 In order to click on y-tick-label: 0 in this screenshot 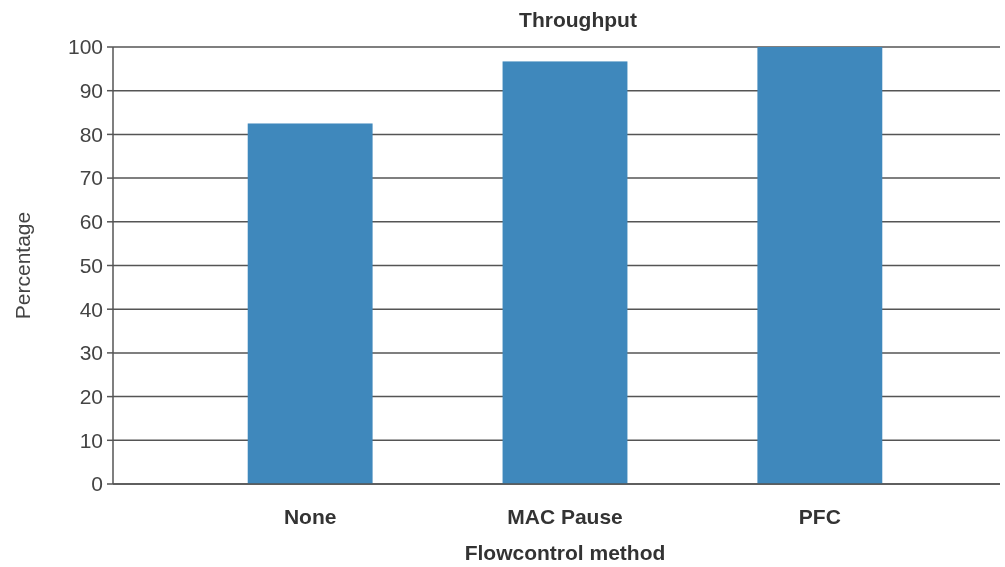, I will do `click(97, 484)`.